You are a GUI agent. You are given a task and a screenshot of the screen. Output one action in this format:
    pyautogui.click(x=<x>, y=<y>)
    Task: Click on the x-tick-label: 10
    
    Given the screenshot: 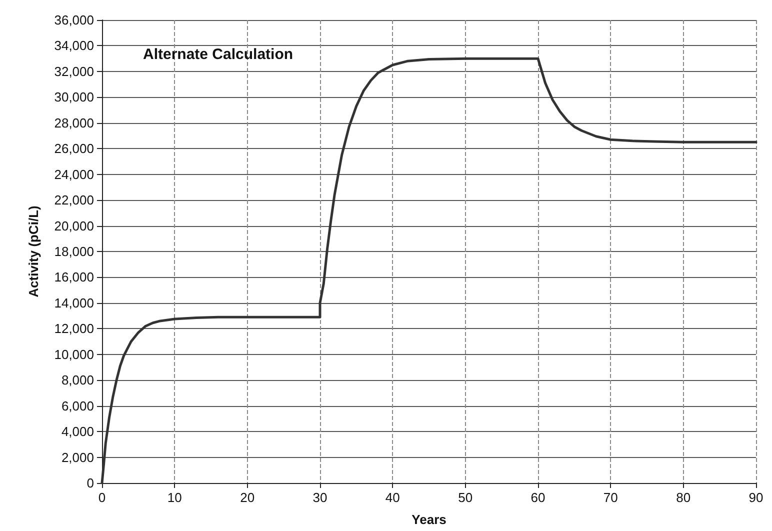 What is the action you would take?
    pyautogui.click(x=174, y=497)
    